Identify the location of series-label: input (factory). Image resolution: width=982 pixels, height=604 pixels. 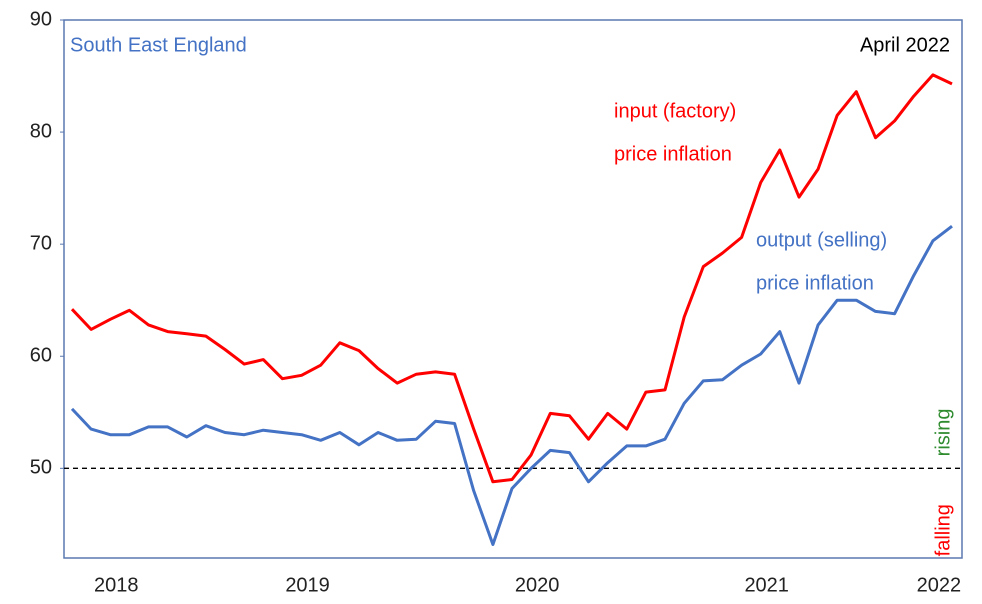
(675, 111).